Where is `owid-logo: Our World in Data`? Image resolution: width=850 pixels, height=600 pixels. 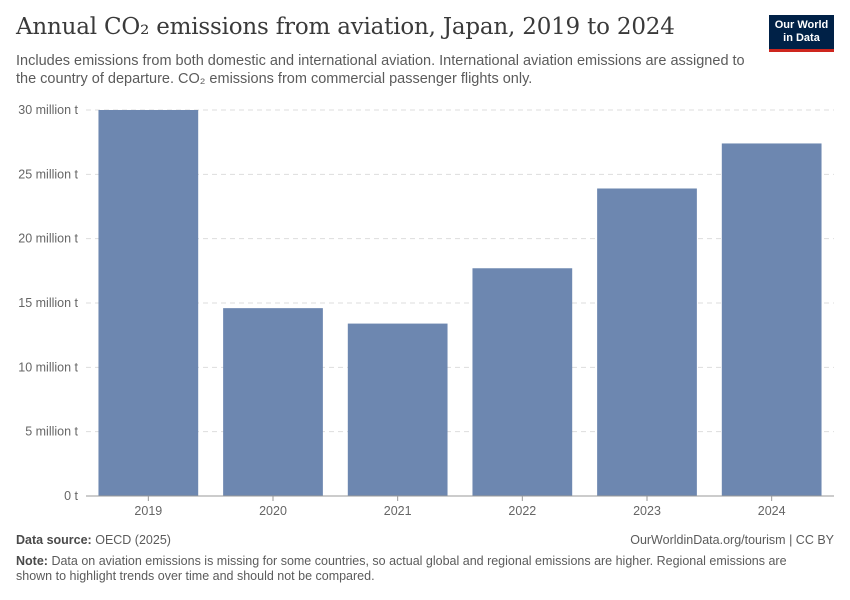
owid-logo: Our World in Data is located at coordinates (801, 33).